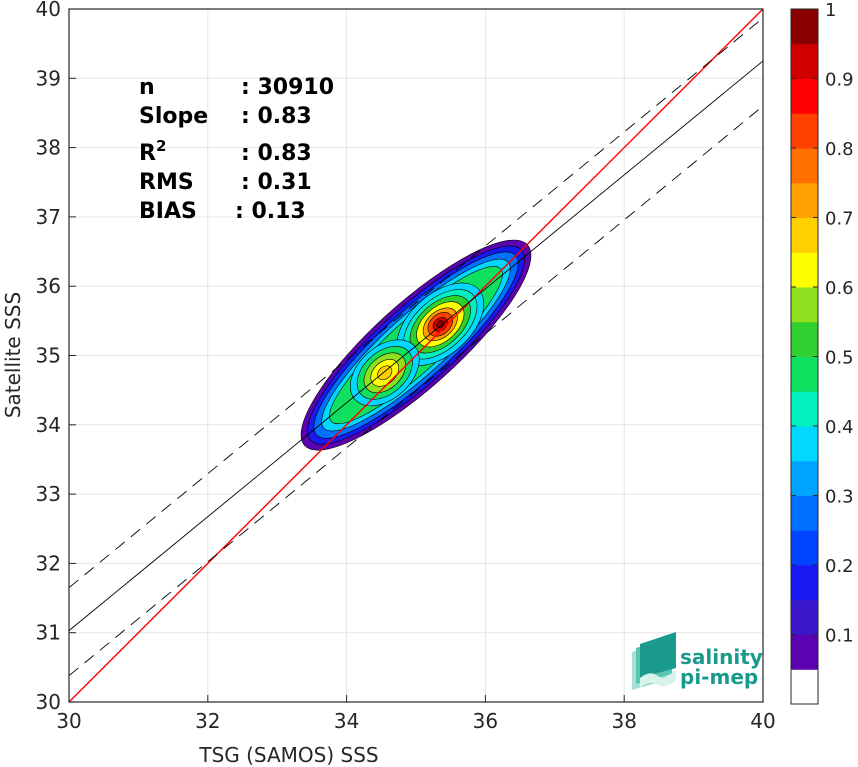 This screenshot has width=858, height=767. I want to click on colorbar-tick-label: 0.8, so click(839, 149).